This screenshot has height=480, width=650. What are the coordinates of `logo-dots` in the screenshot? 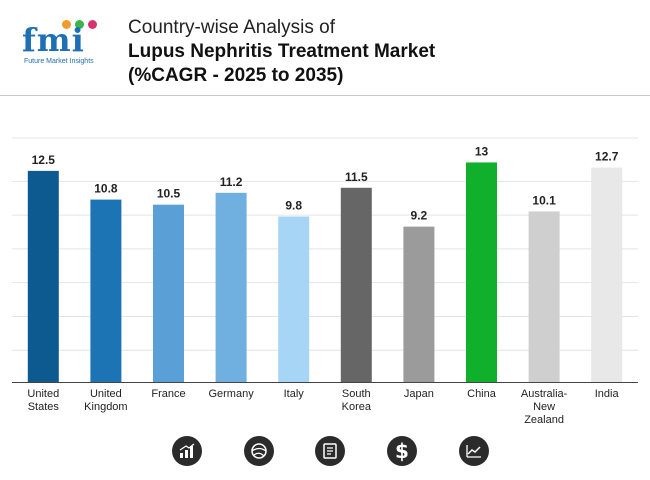 It's located at (81, 25).